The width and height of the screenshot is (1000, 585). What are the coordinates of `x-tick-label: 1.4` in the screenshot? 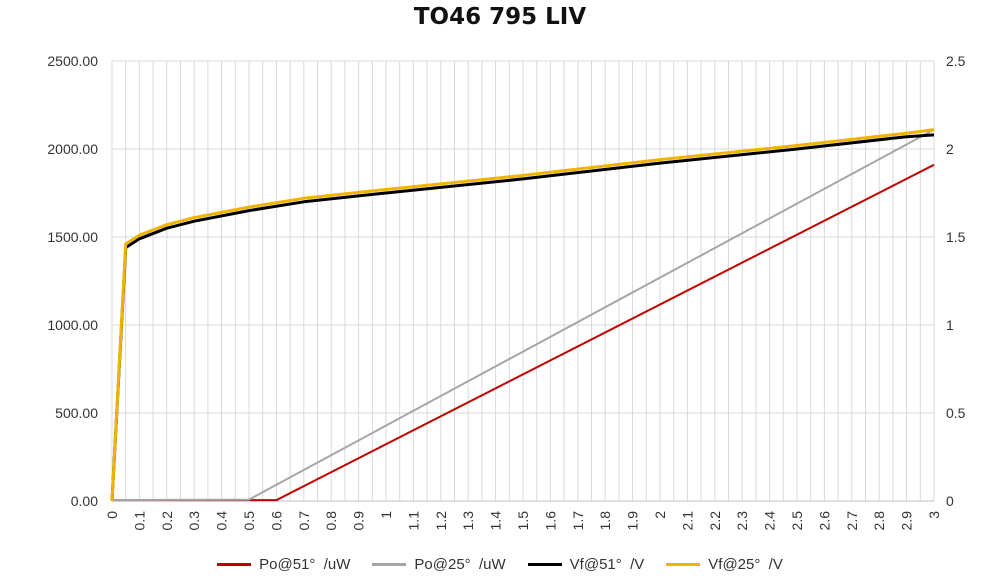 It's located at (496, 521).